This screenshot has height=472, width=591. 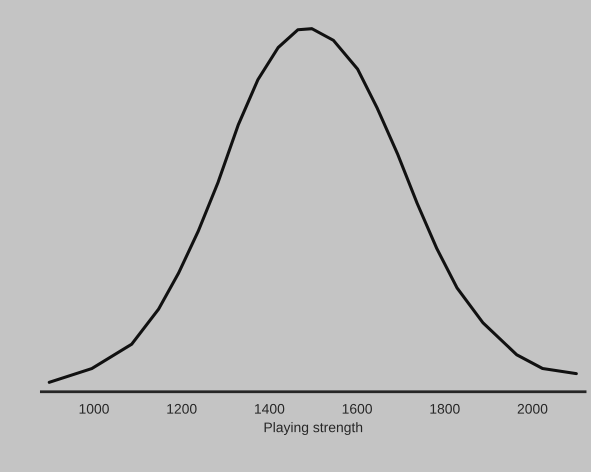 What do you see at coordinates (94, 409) in the screenshot?
I see `x-tick-label: 1000` at bounding box center [94, 409].